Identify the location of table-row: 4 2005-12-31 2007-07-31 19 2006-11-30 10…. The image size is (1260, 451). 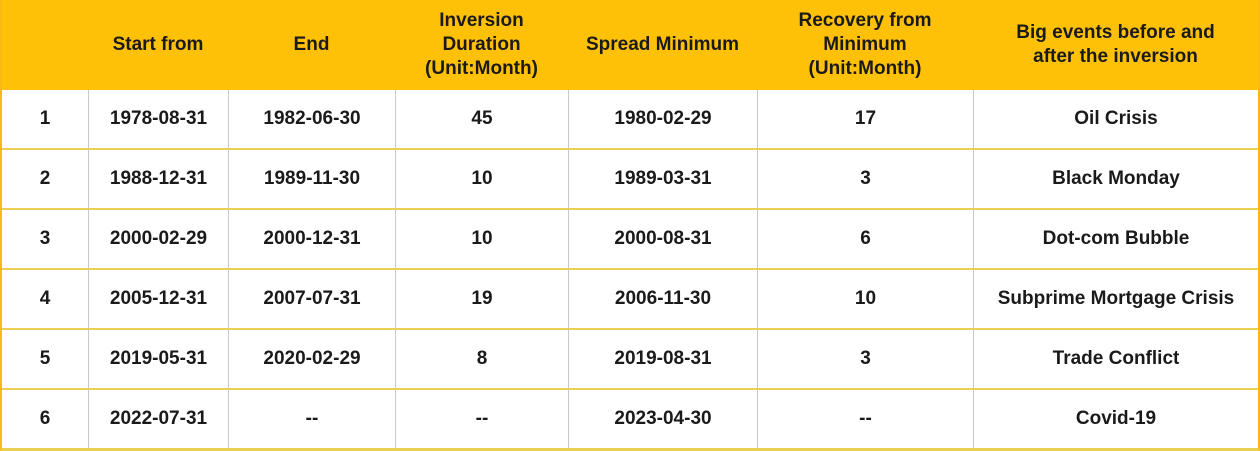
(630, 298).